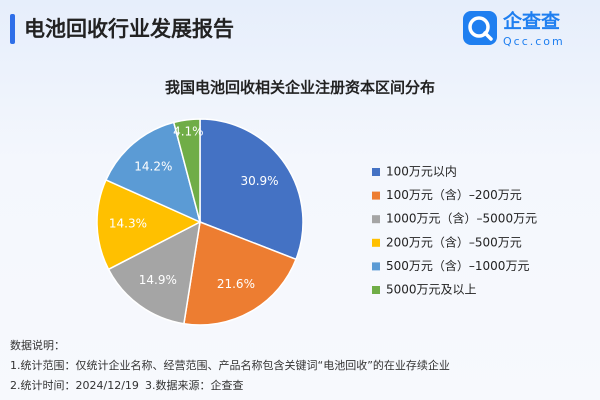 This screenshot has width=600, height=400. I want to click on logo-icon, so click(480, 28).